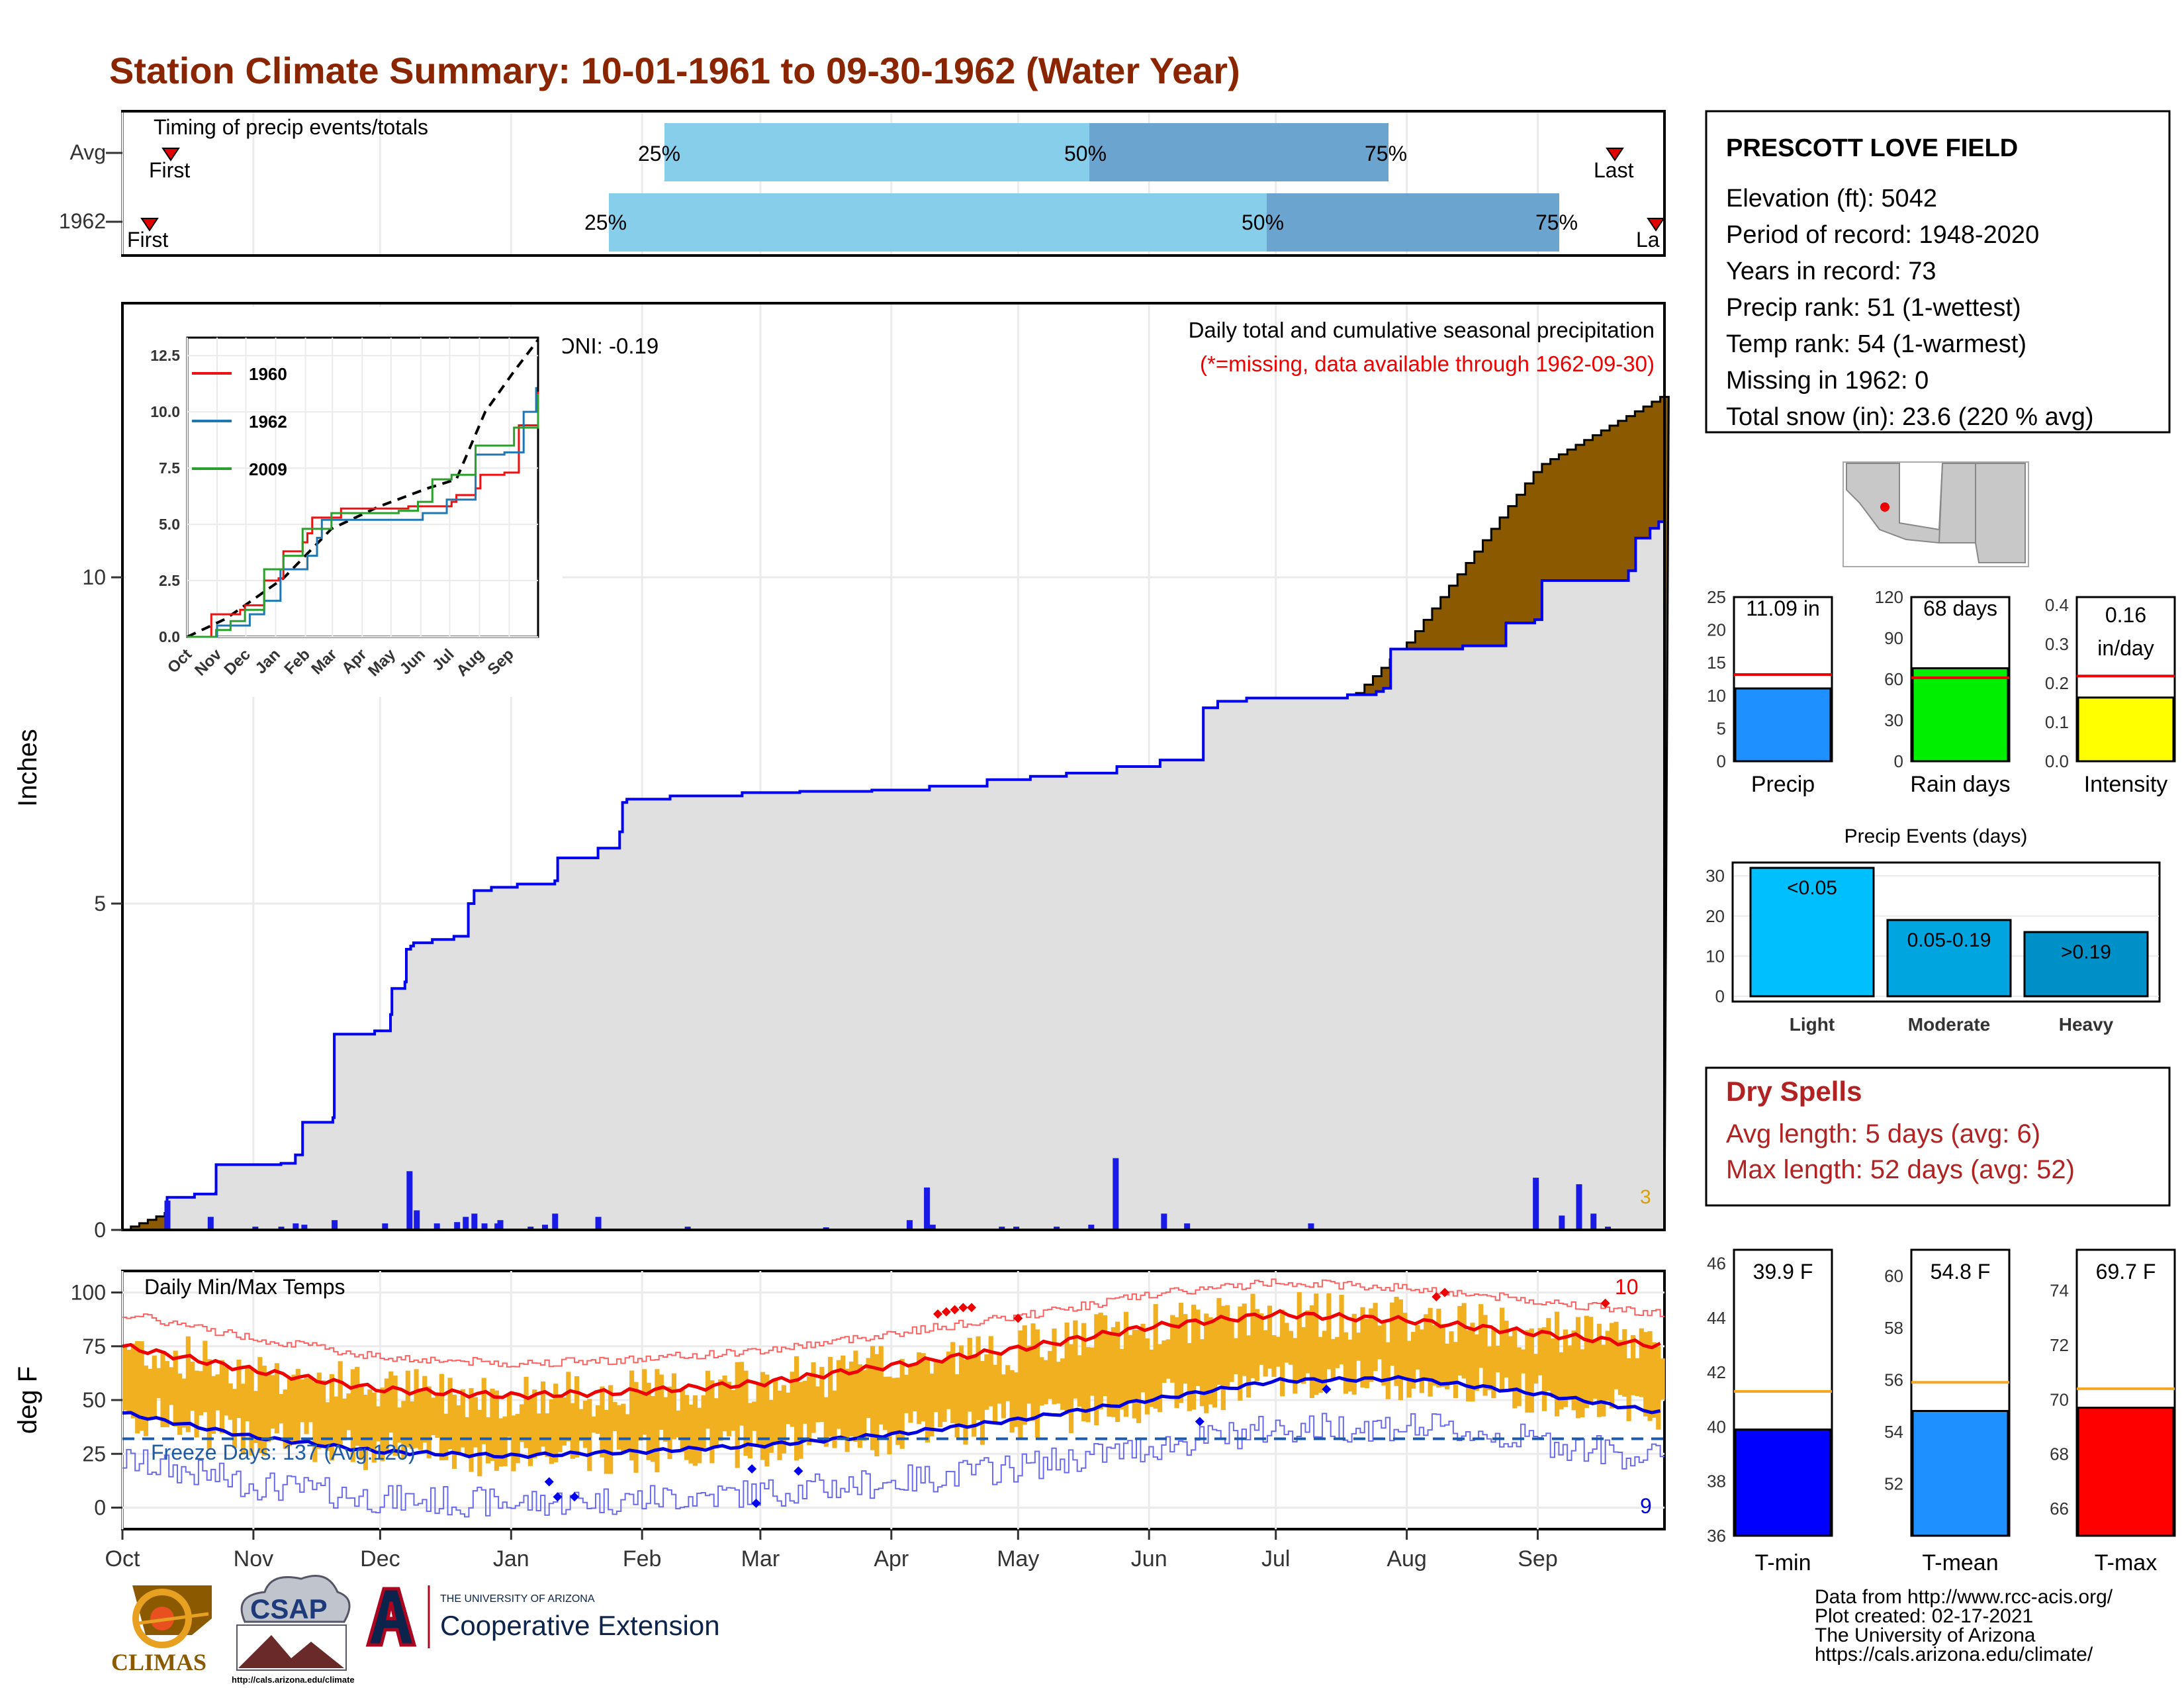 This screenshot has width=2184, height=1688. What do you see at coordinates (1883, 235) in the screenshot?
I see `station-line-2: Period of record: 1948-2020` at bounding box center [1883, 235].